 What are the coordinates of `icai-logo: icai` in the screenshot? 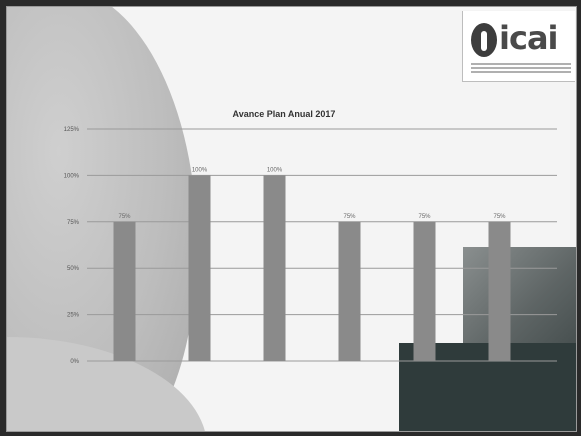 It's located at (518, 46).